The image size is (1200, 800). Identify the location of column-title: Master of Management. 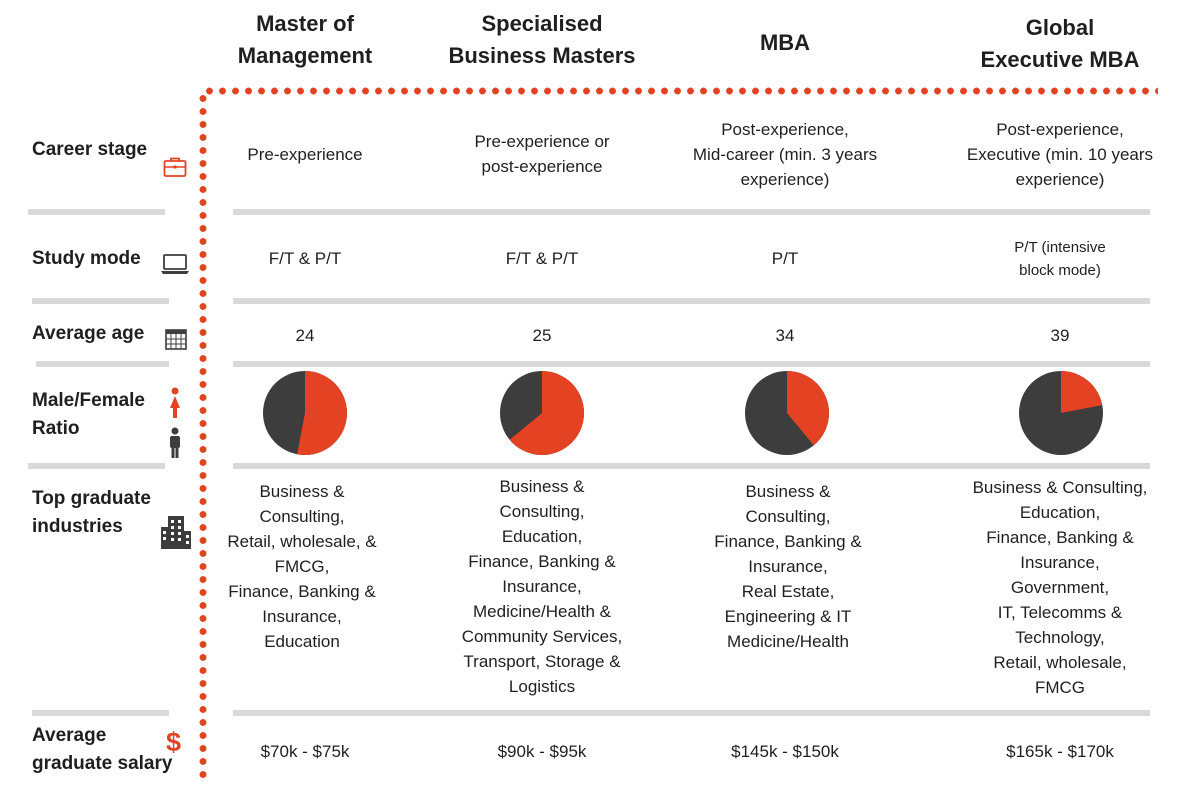
(305, 39).